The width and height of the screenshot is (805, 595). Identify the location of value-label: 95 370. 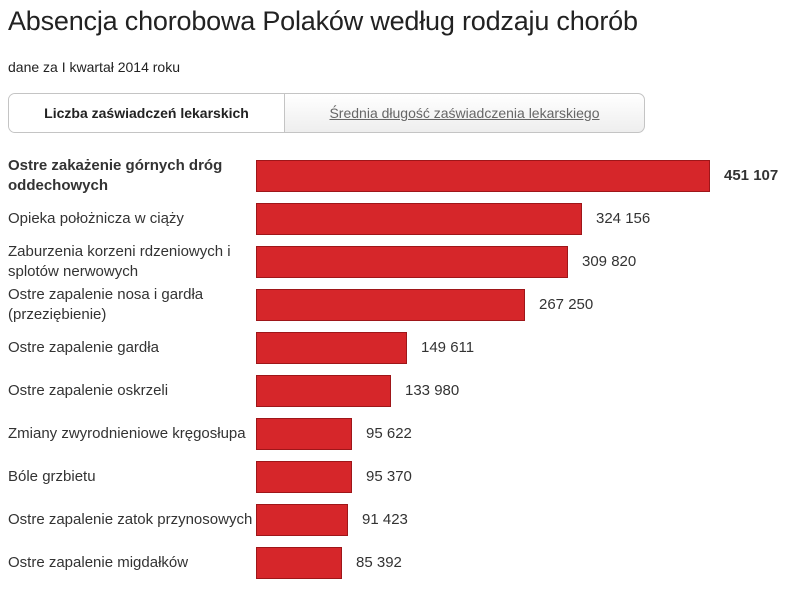
(389, 476).